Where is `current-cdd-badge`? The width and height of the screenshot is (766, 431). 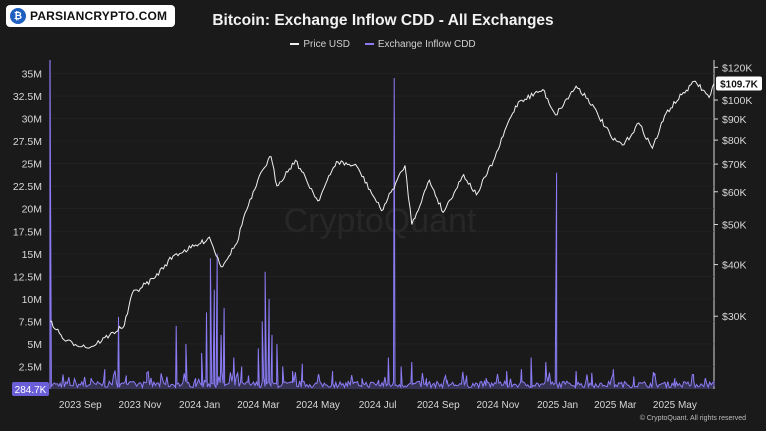
current-cdd-badge is located at coordinates (30, 389).